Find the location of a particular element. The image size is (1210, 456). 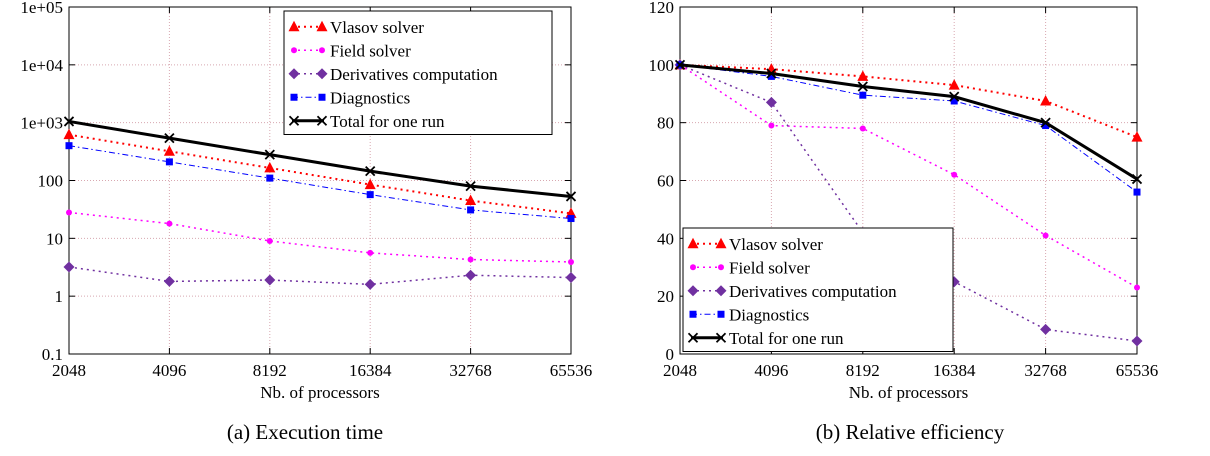

y-tick-label: 60 is located at coordinates (665, 181).